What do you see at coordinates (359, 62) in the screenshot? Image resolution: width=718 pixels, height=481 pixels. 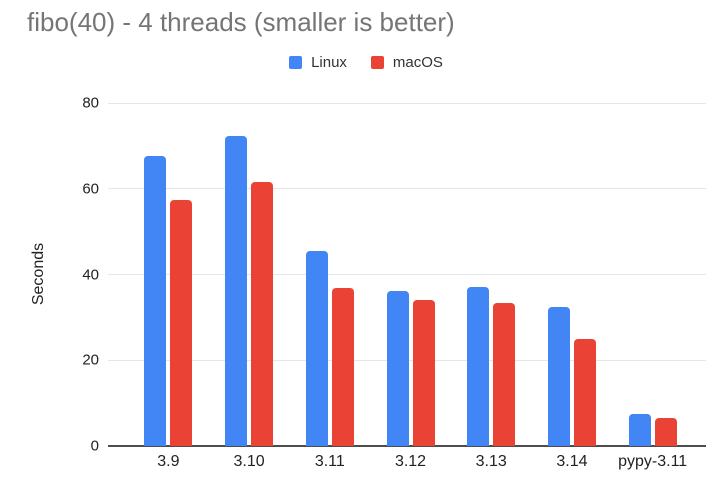 I see `legend: Linux macOS` at bounding box center [359, 62].